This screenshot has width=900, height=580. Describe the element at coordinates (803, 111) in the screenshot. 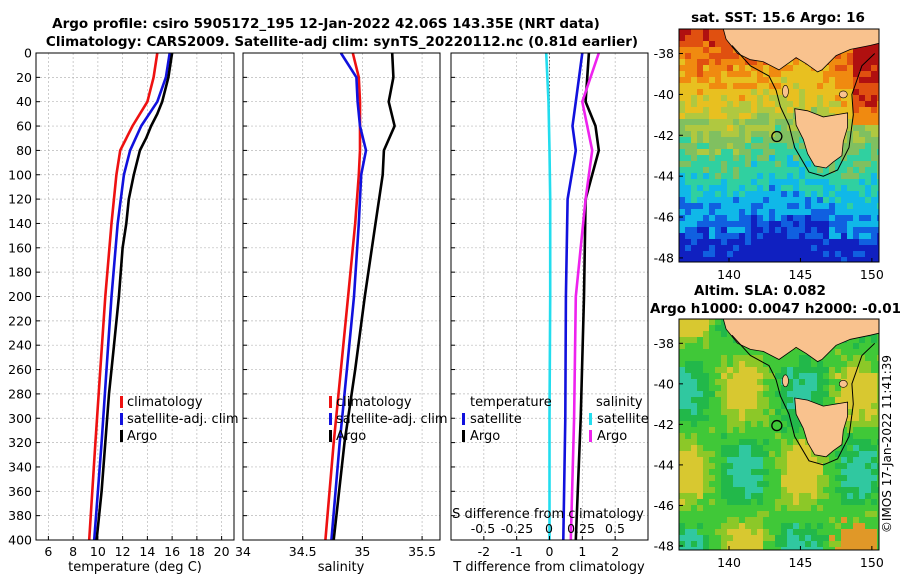

I see `bathymetry-contour` at that location.